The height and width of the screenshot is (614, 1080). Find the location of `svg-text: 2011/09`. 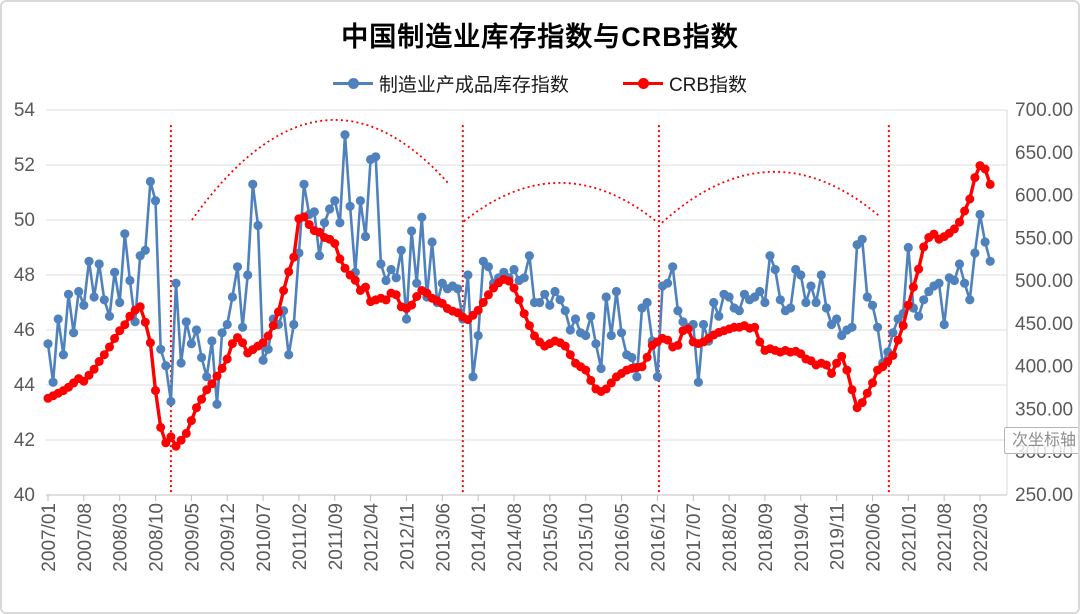

svg-text: 2011/09 is located at coordinates (336, 536).